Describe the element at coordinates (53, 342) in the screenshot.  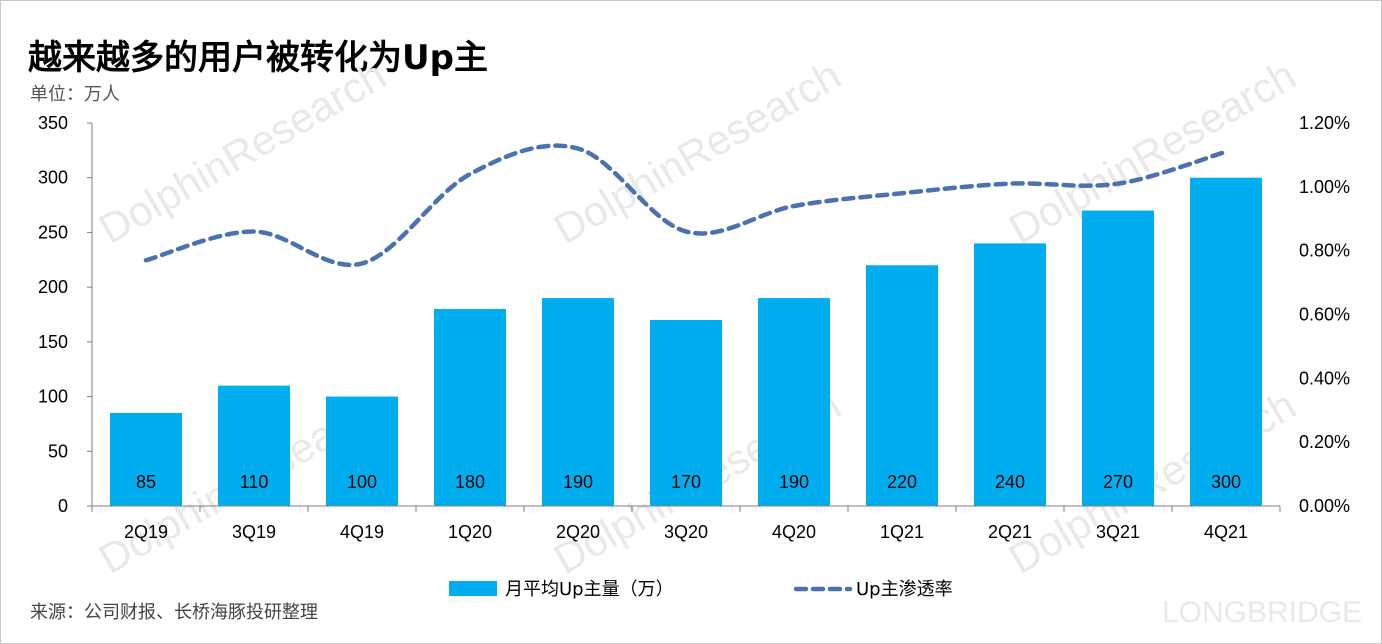
I see `y-left-tick-label: 150` at that location.